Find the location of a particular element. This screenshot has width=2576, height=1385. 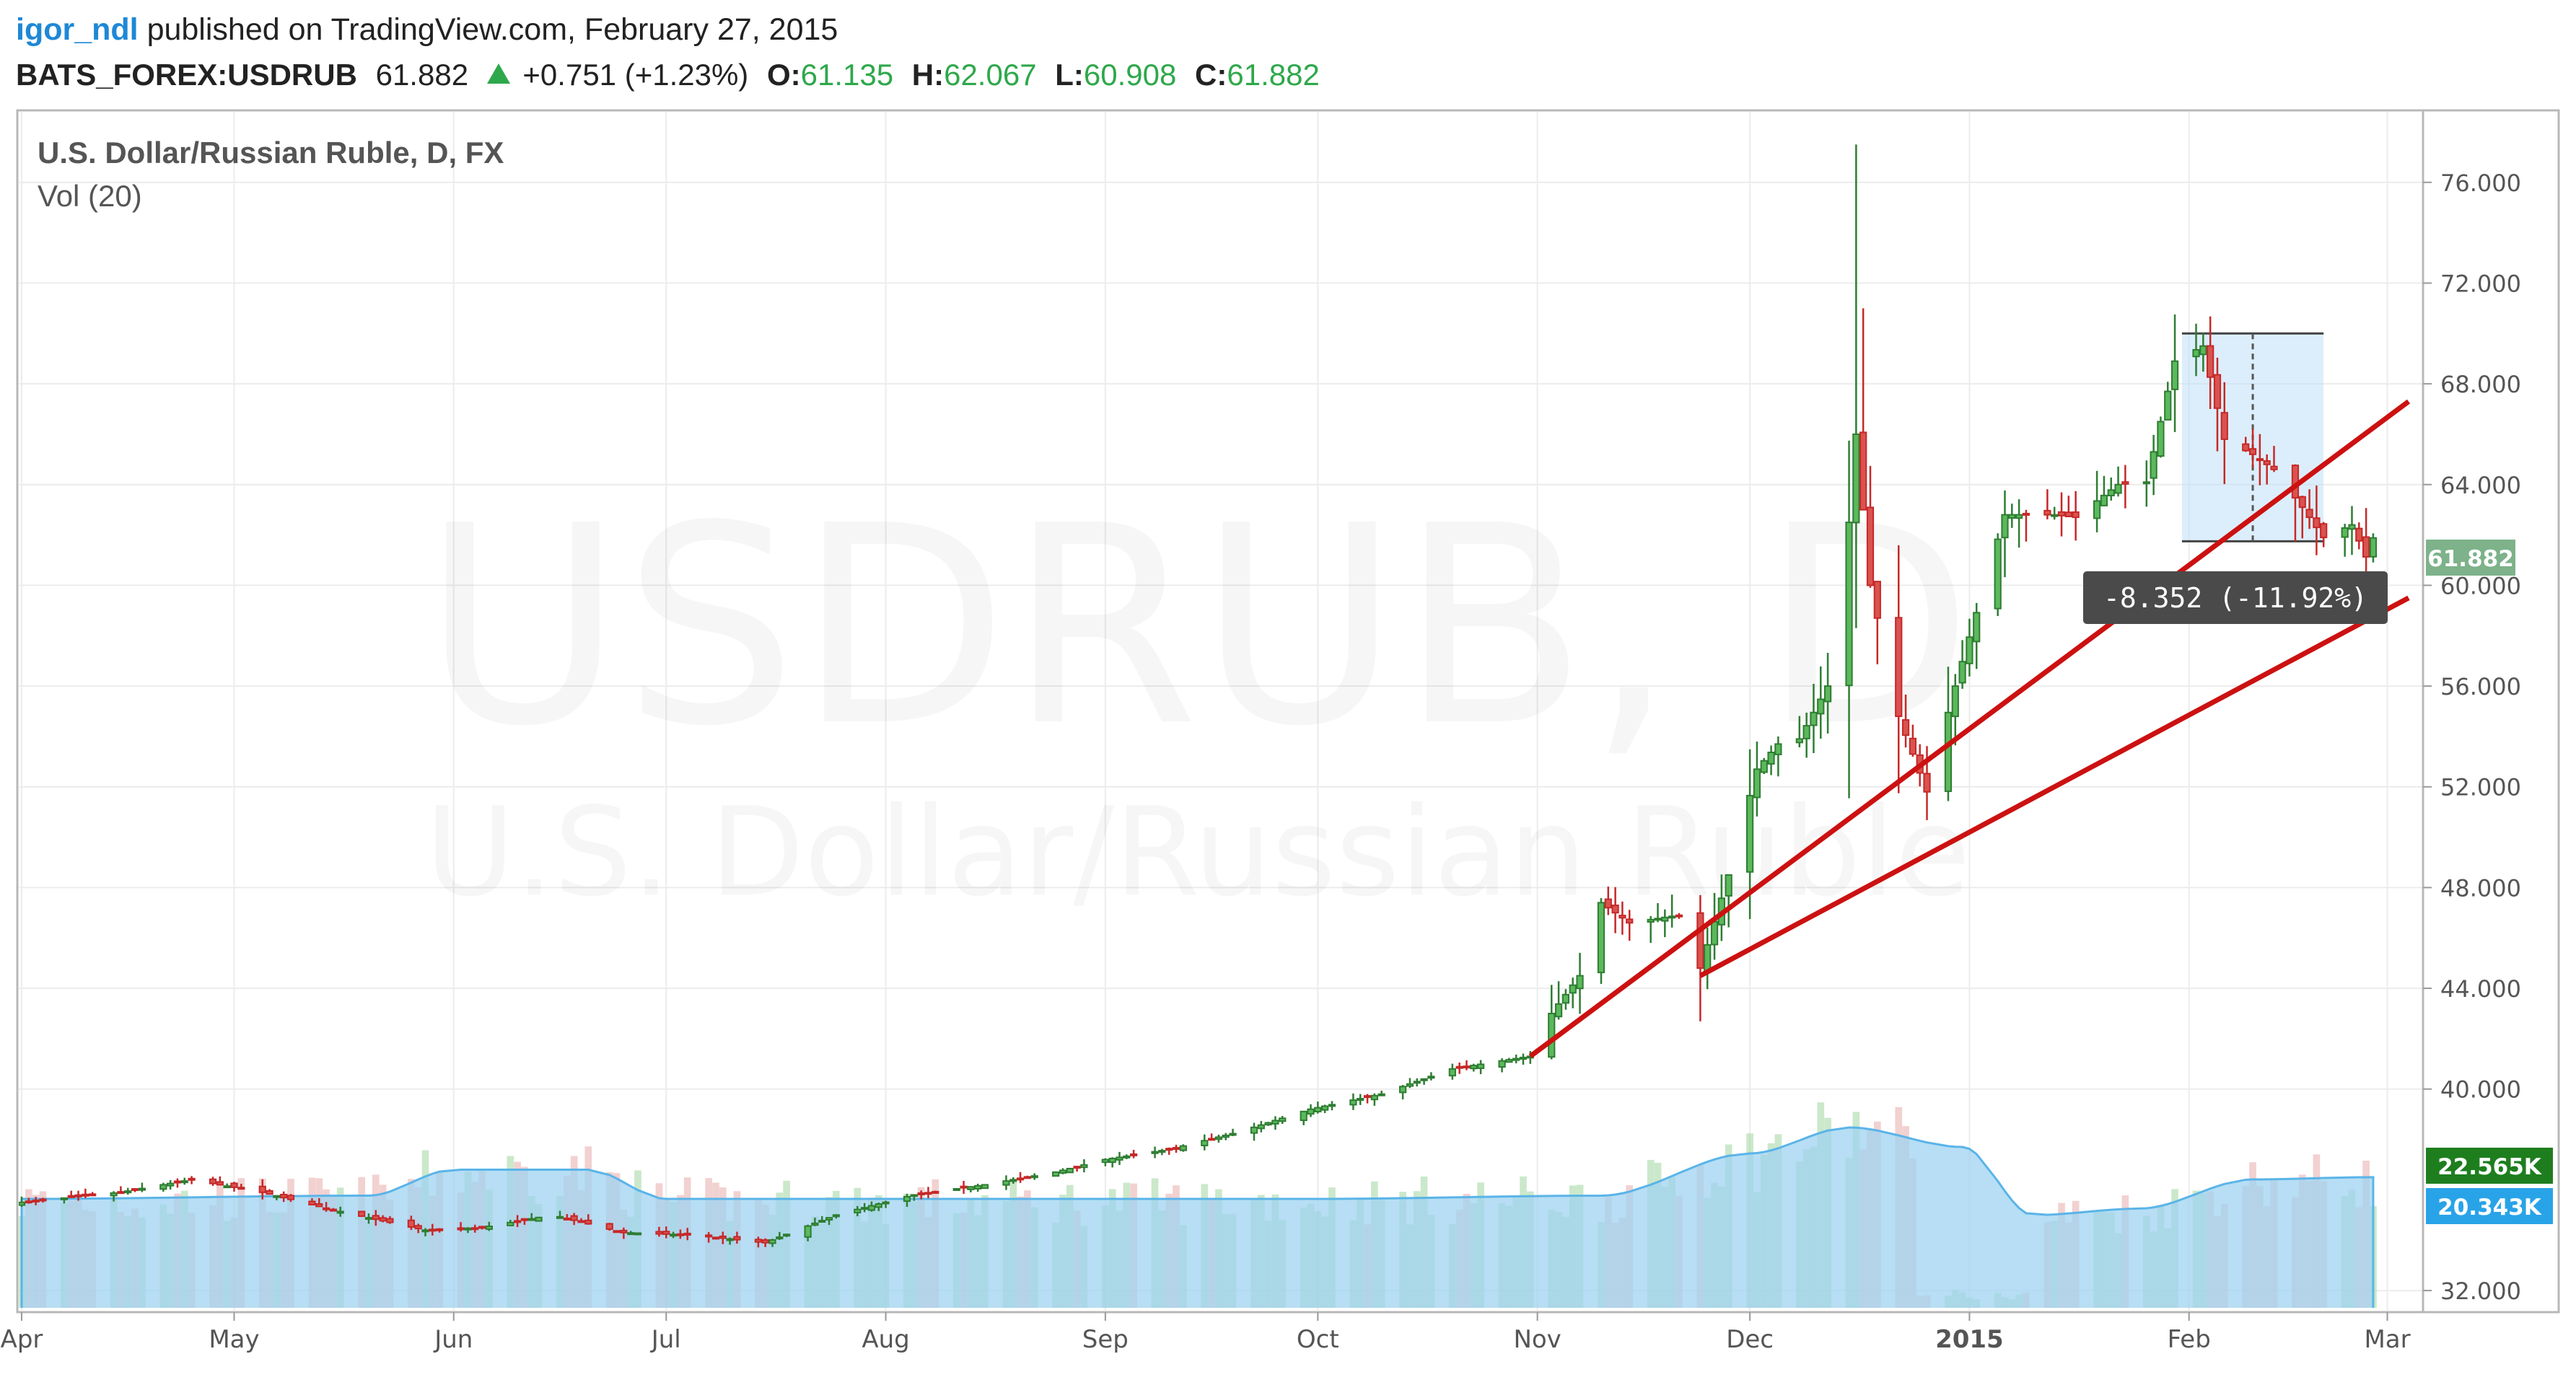

y-tick-label: 40.000 is located at coordinates (2480, 1090).